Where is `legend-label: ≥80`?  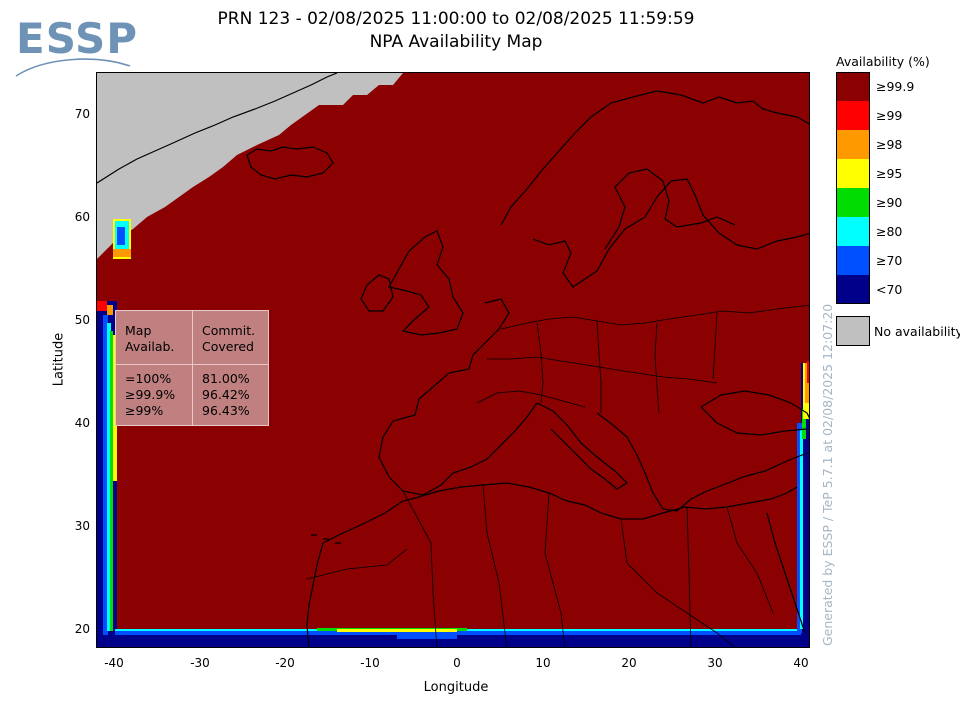 legend-label: ≥80 is located at coordinates (889, 231).